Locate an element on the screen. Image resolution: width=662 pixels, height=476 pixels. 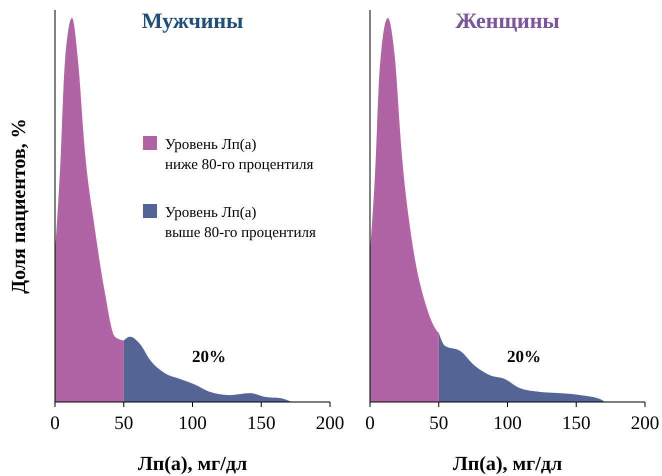
chart-title: Мужчины is located at coordinates (193, 20).